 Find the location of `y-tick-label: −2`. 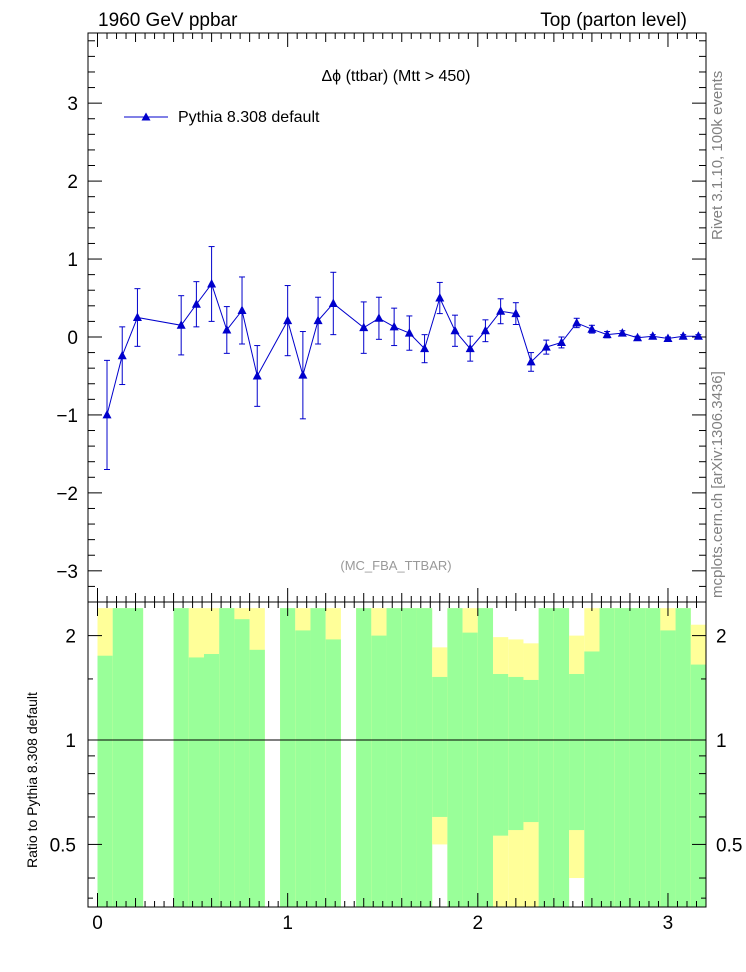

y-tick-label: −2 is located at coordinates (67, 494).